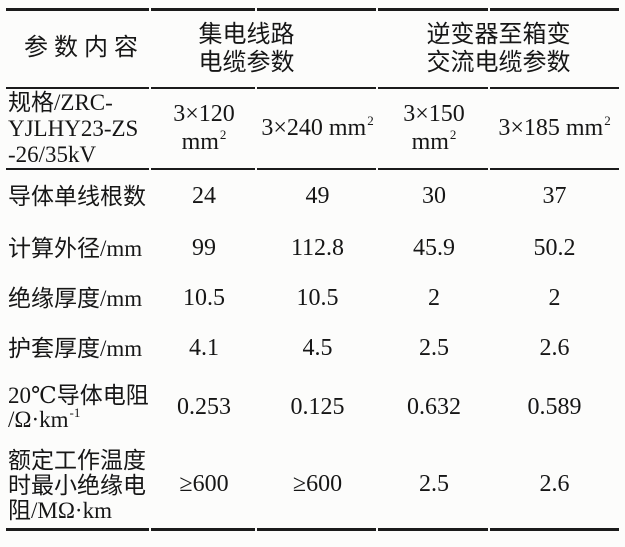 Image resolution: width=625 pixels, height=547 pixels. I want to click on spec-value-base: 3×185 mm, so click(551, 127).